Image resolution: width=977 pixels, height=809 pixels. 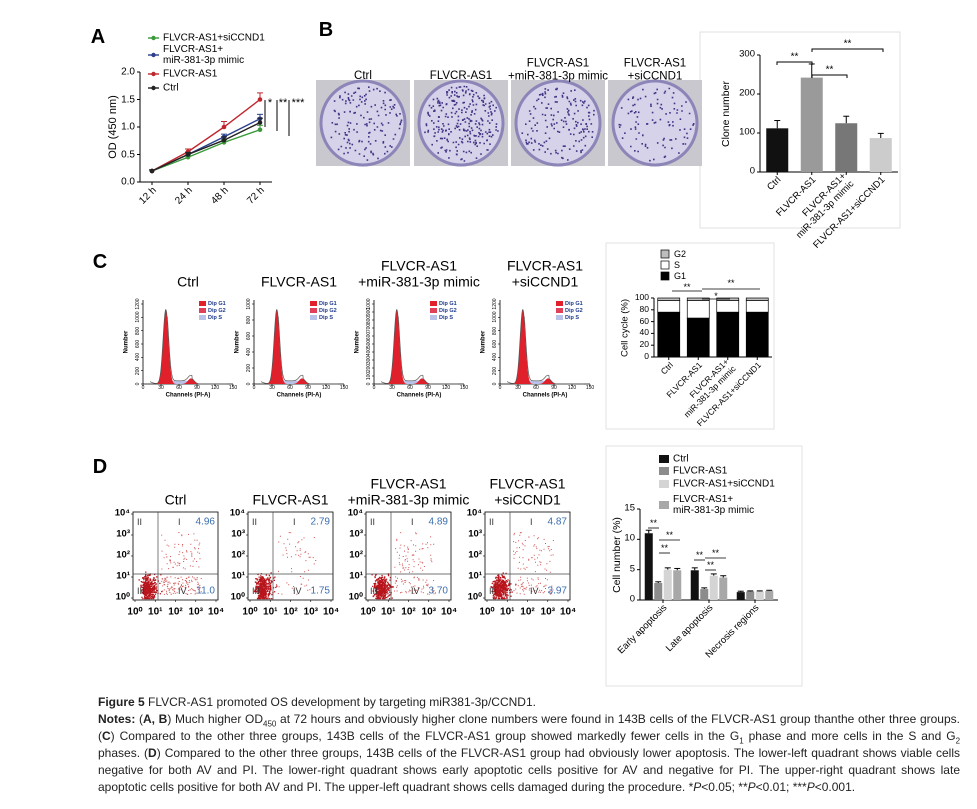 What do you see at coordinates (617, 554) in the screenshot?
I see `y-axis-title: Cell number (%)` at bounding box center [617, 554].